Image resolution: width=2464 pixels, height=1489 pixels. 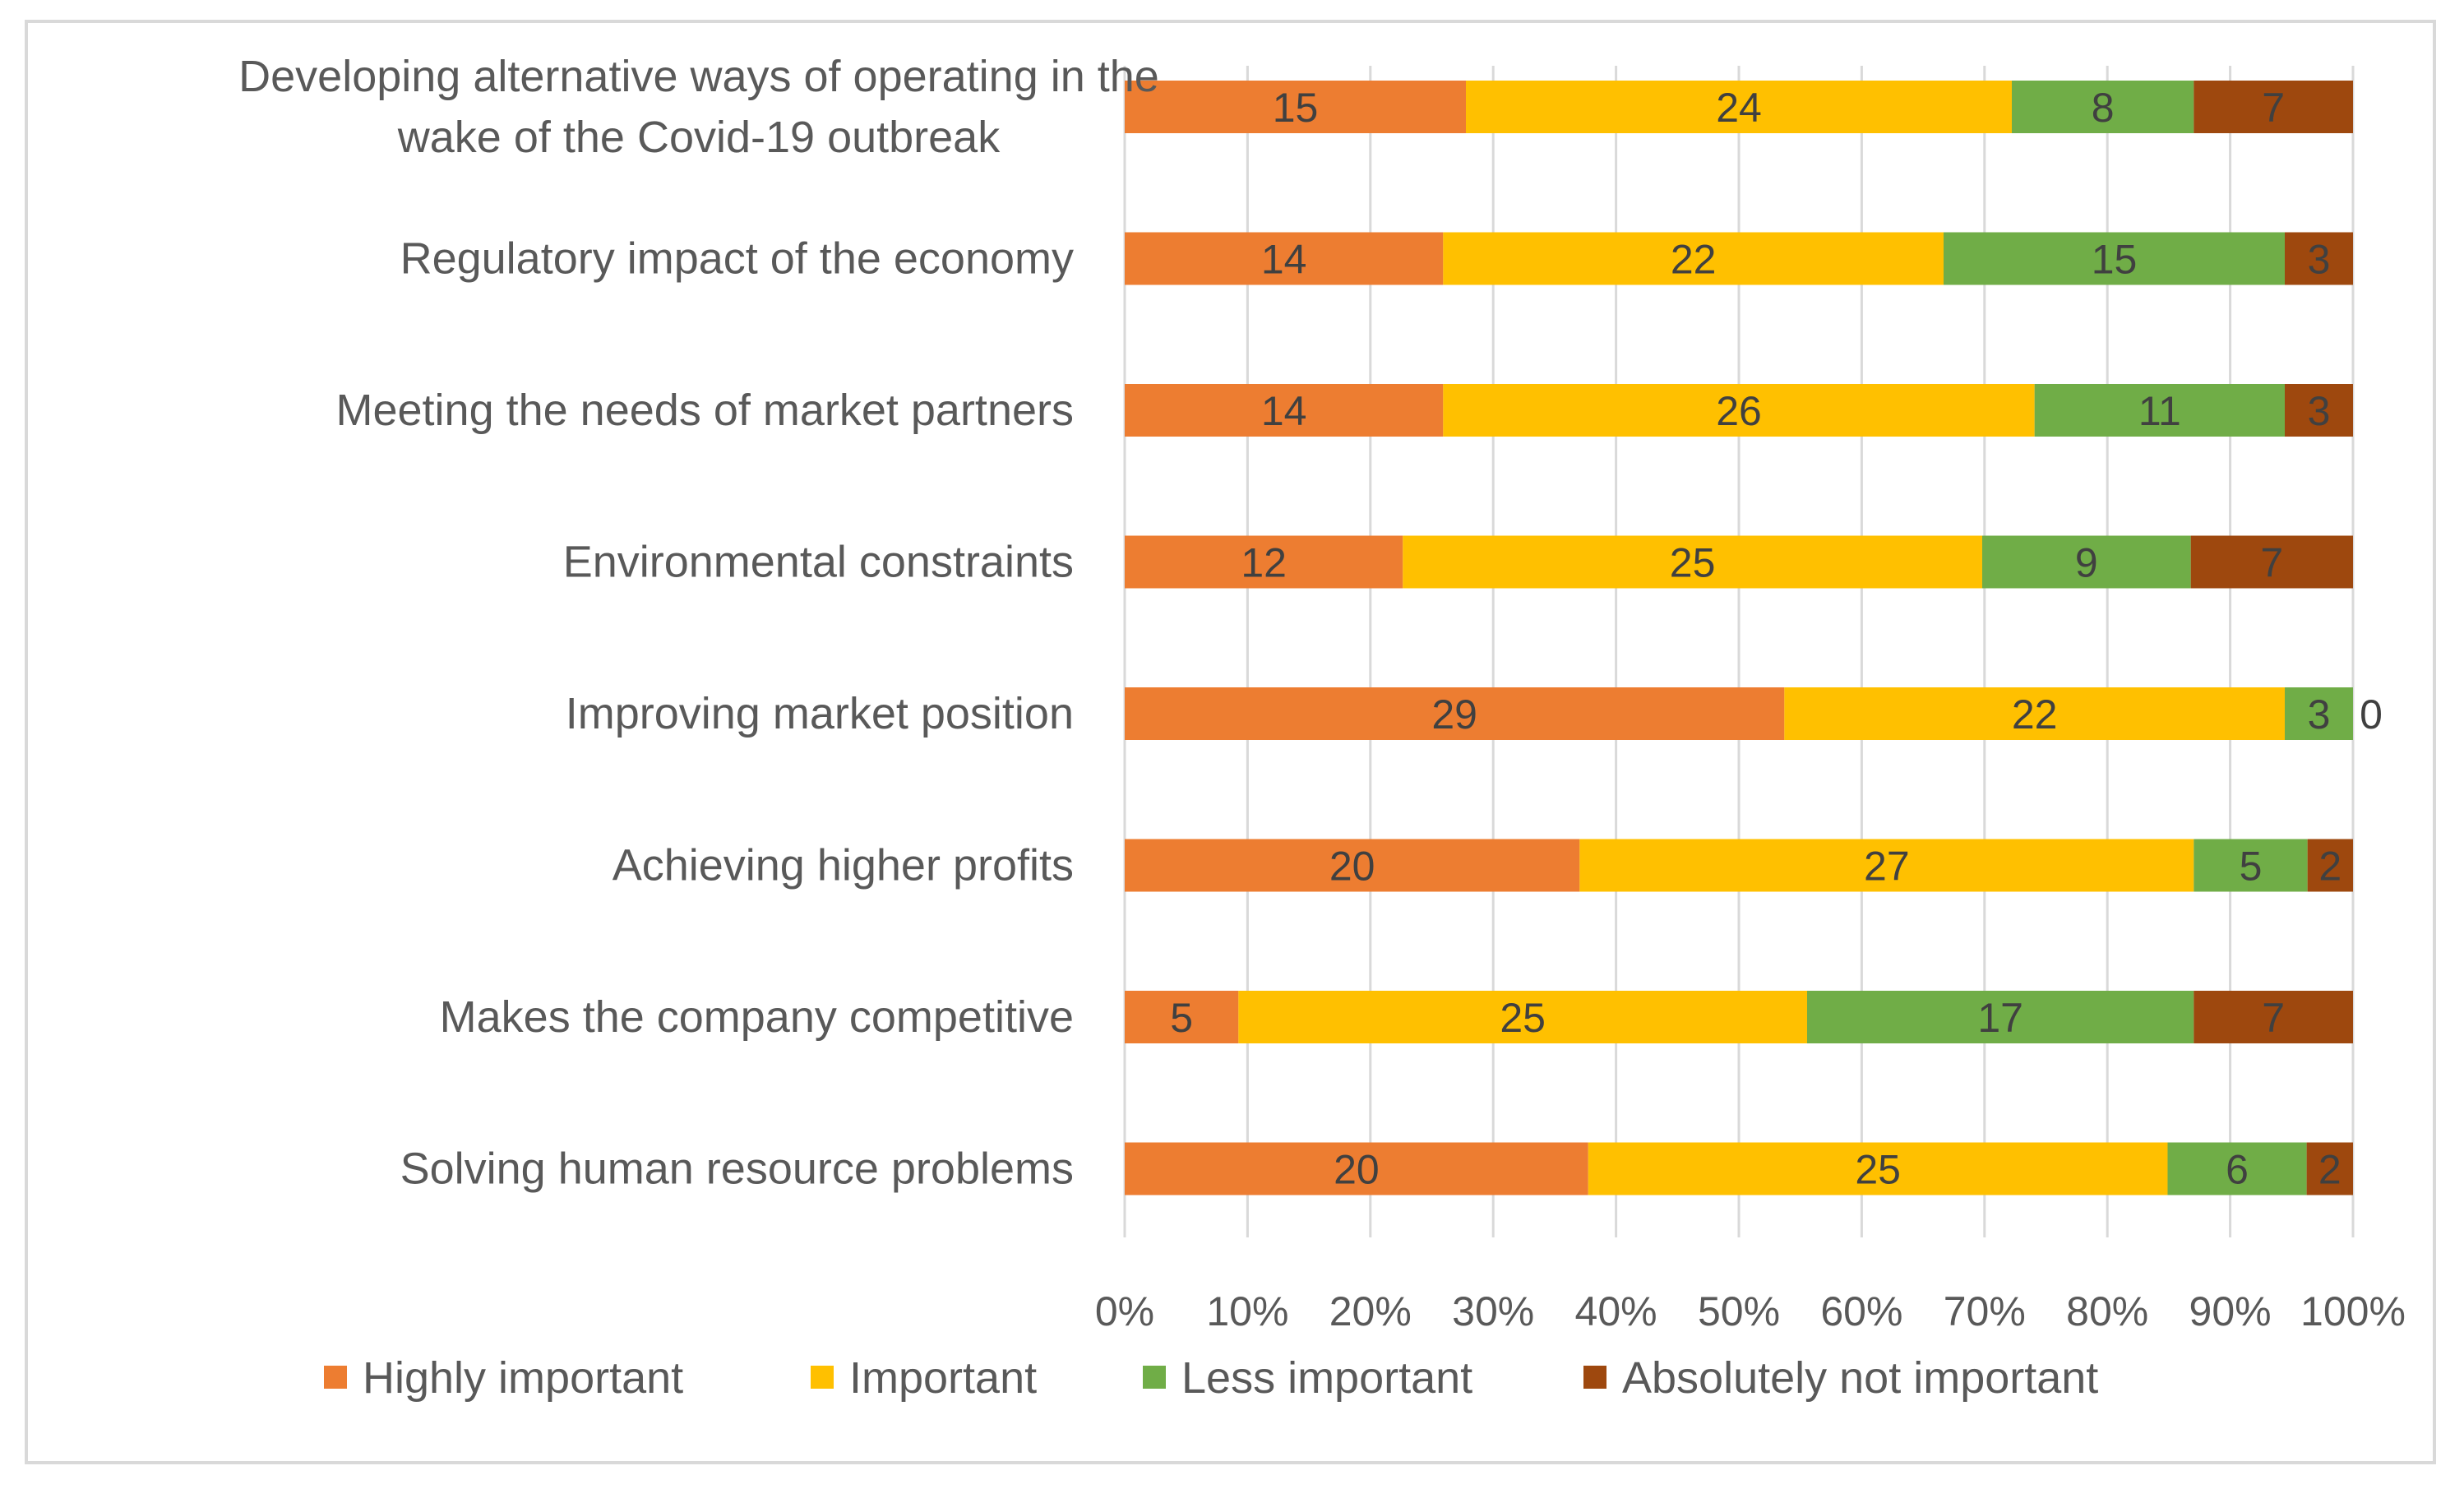 I want to click on data-label-highly-important-5: 20, so click(x=1352, y=867).